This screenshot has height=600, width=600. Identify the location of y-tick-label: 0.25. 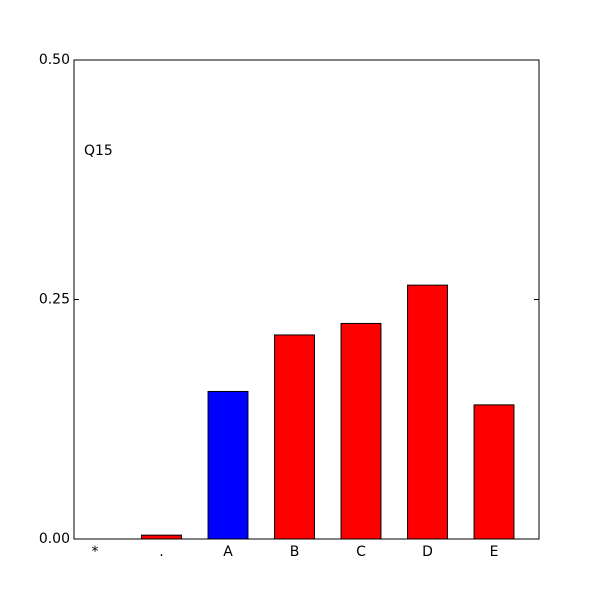
(54, 300).